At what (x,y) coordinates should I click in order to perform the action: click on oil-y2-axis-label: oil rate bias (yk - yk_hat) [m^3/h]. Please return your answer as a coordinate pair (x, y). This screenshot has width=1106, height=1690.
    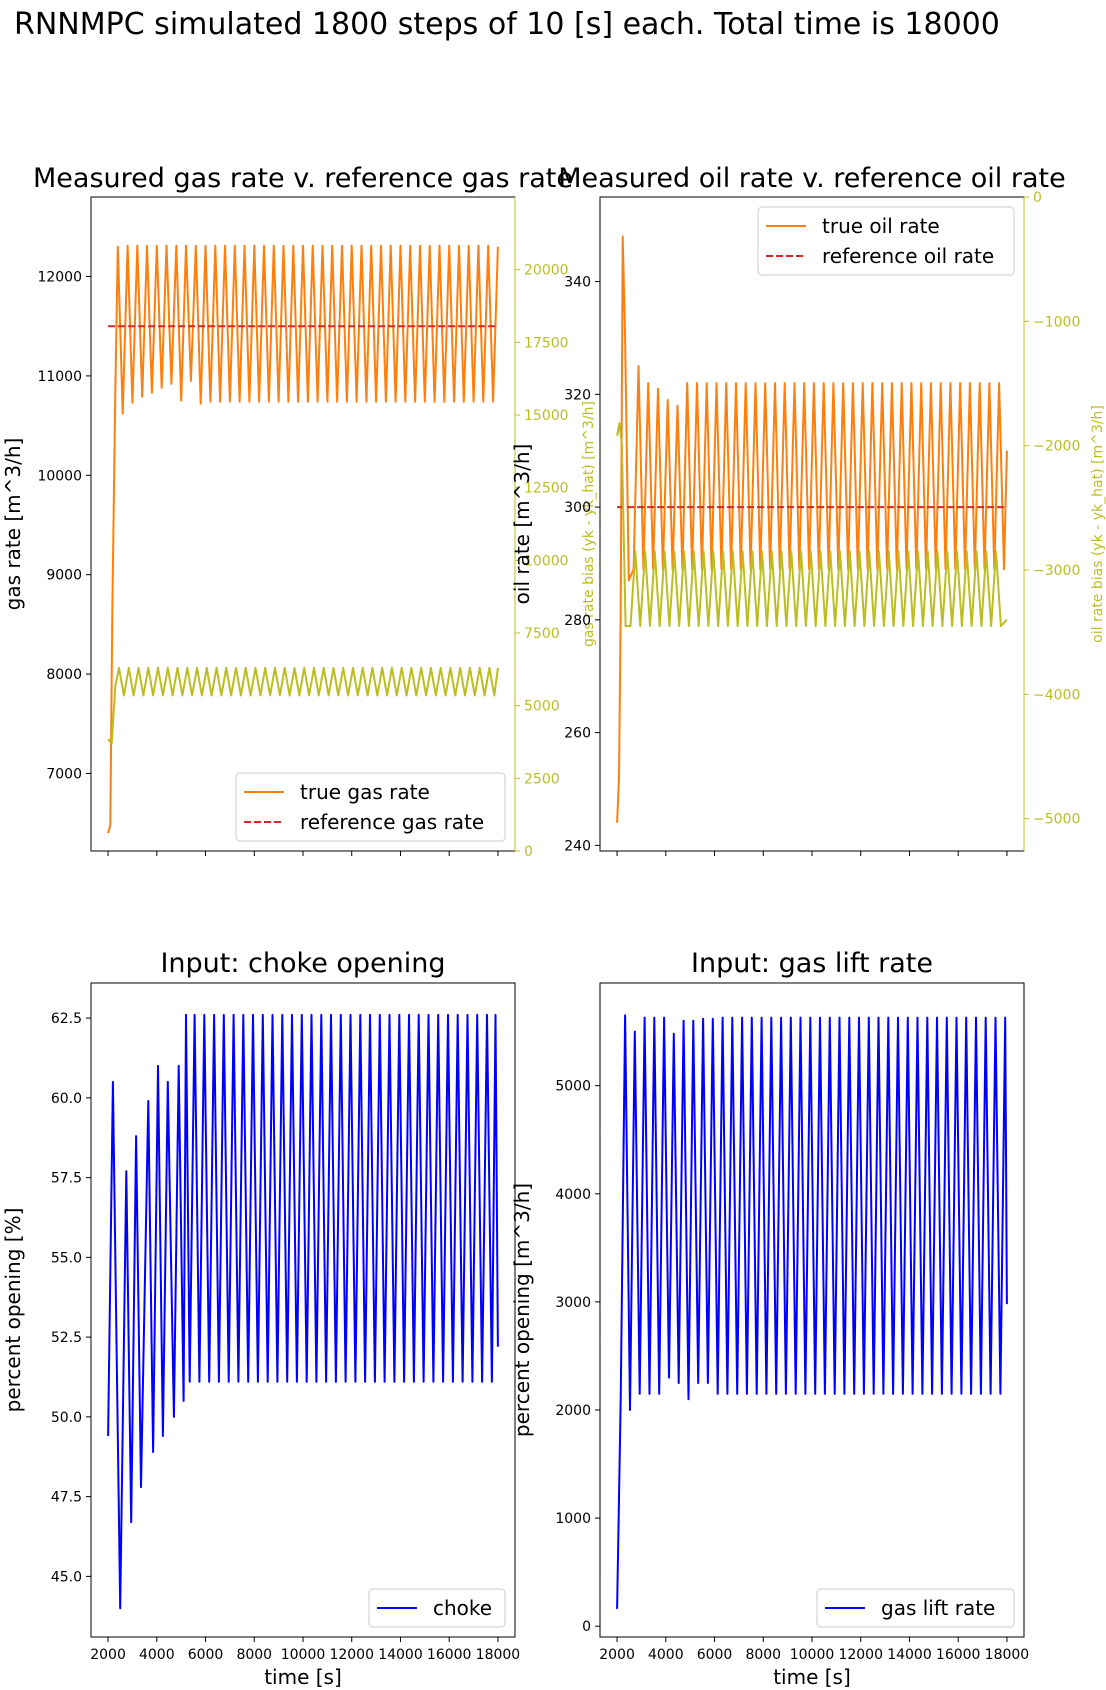
    Looking at the image, I should click on (1098, 524).